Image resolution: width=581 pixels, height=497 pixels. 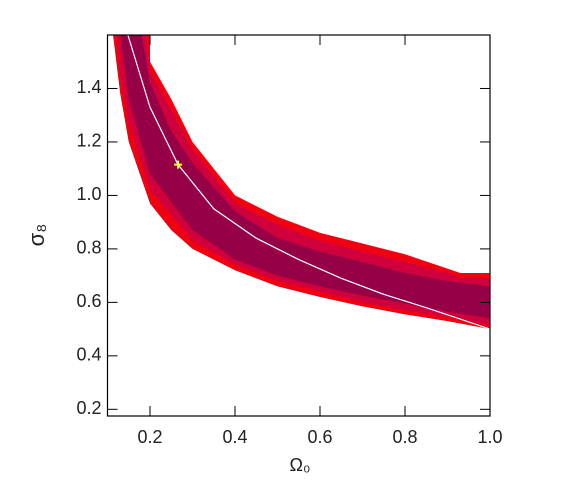 What do you see at coordinates (88, 301) in the screenshot?
I see `y-tick-label: 0.6` at bounding box center [88, 301].